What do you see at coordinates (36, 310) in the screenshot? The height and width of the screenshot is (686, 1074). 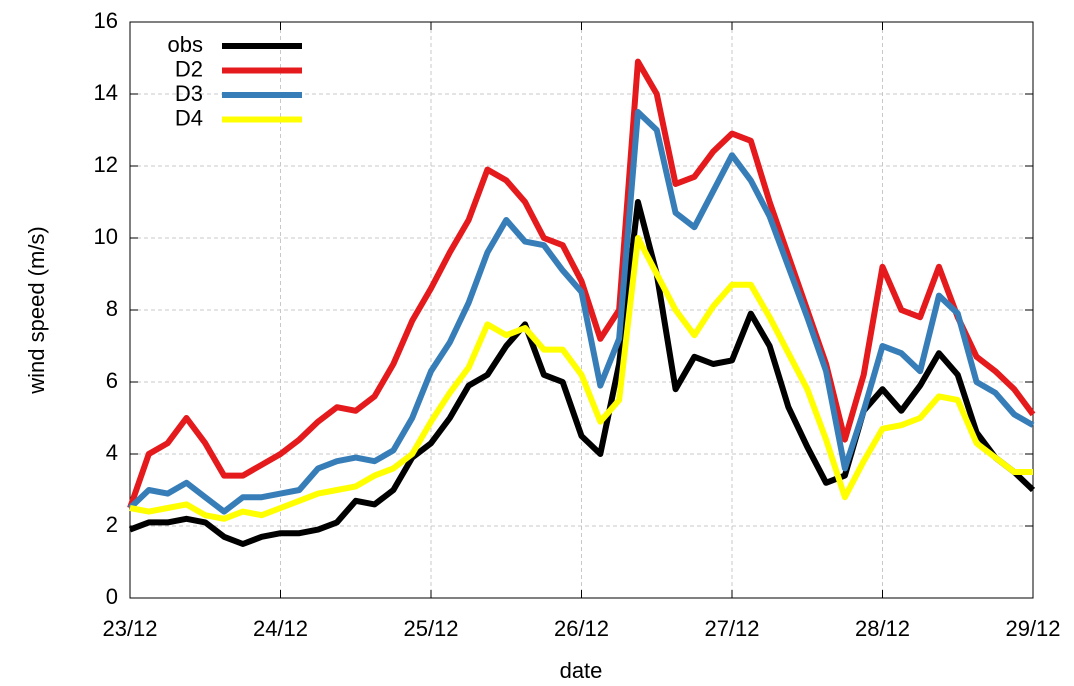 I see `y-axis-label: wind speed (m/s)` at bounding box center [36, 310].